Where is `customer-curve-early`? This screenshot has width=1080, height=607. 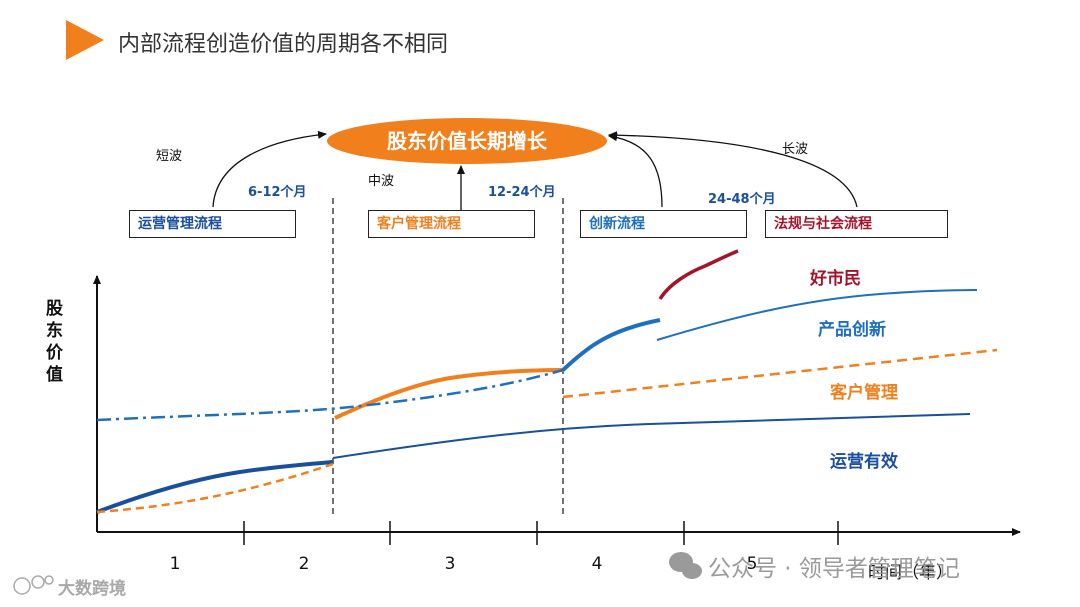
customer-curve-early is located at coordinates (215, 488).